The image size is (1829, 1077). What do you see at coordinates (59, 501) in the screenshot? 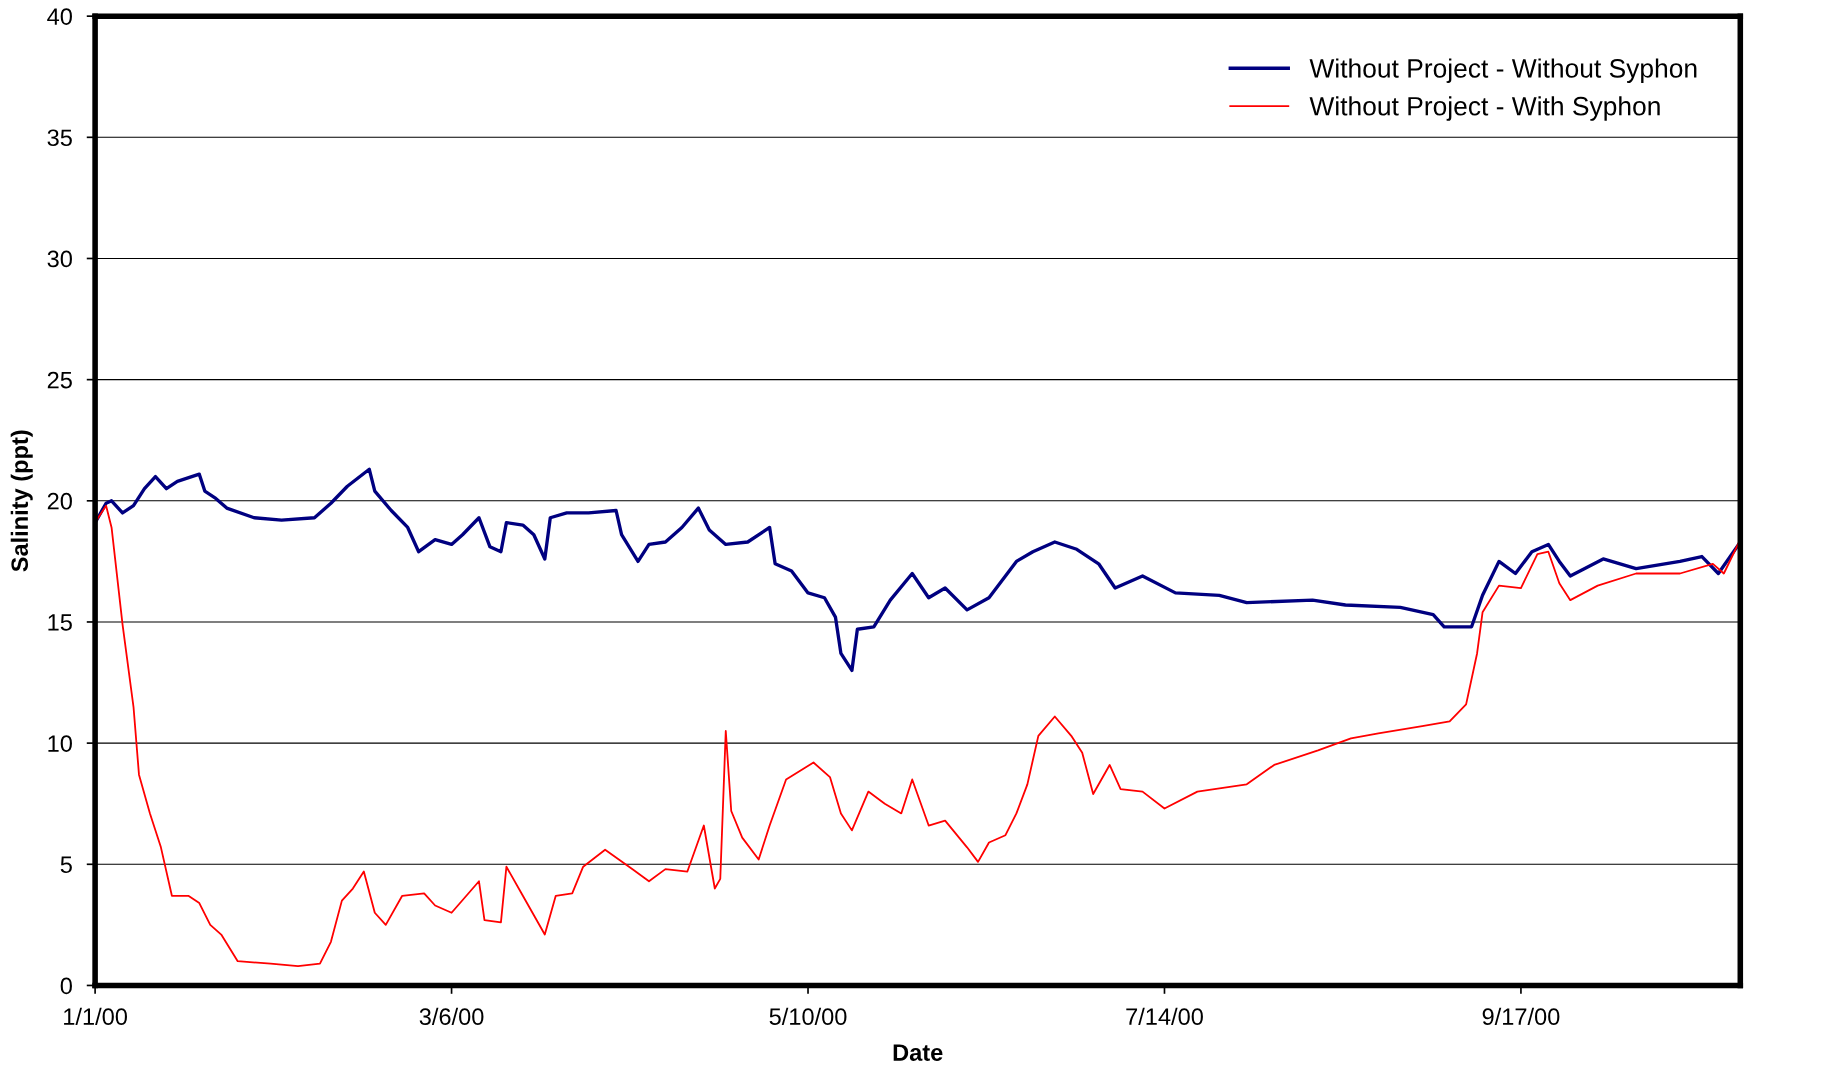
I see `y-tick-label: 20` at bounding box center [59, 501].